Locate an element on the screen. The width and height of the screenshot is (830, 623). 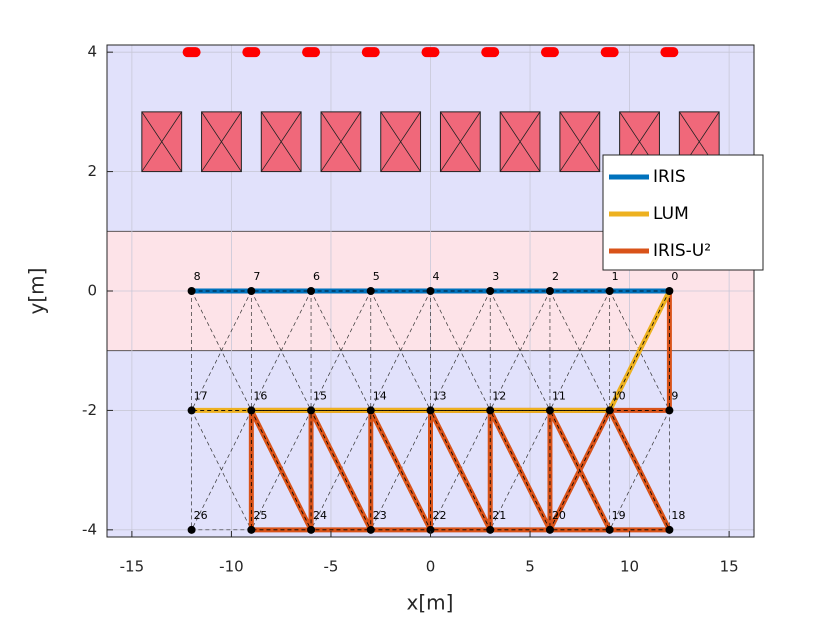
y-tick-label: 0 is located at coordinates (92, 291).